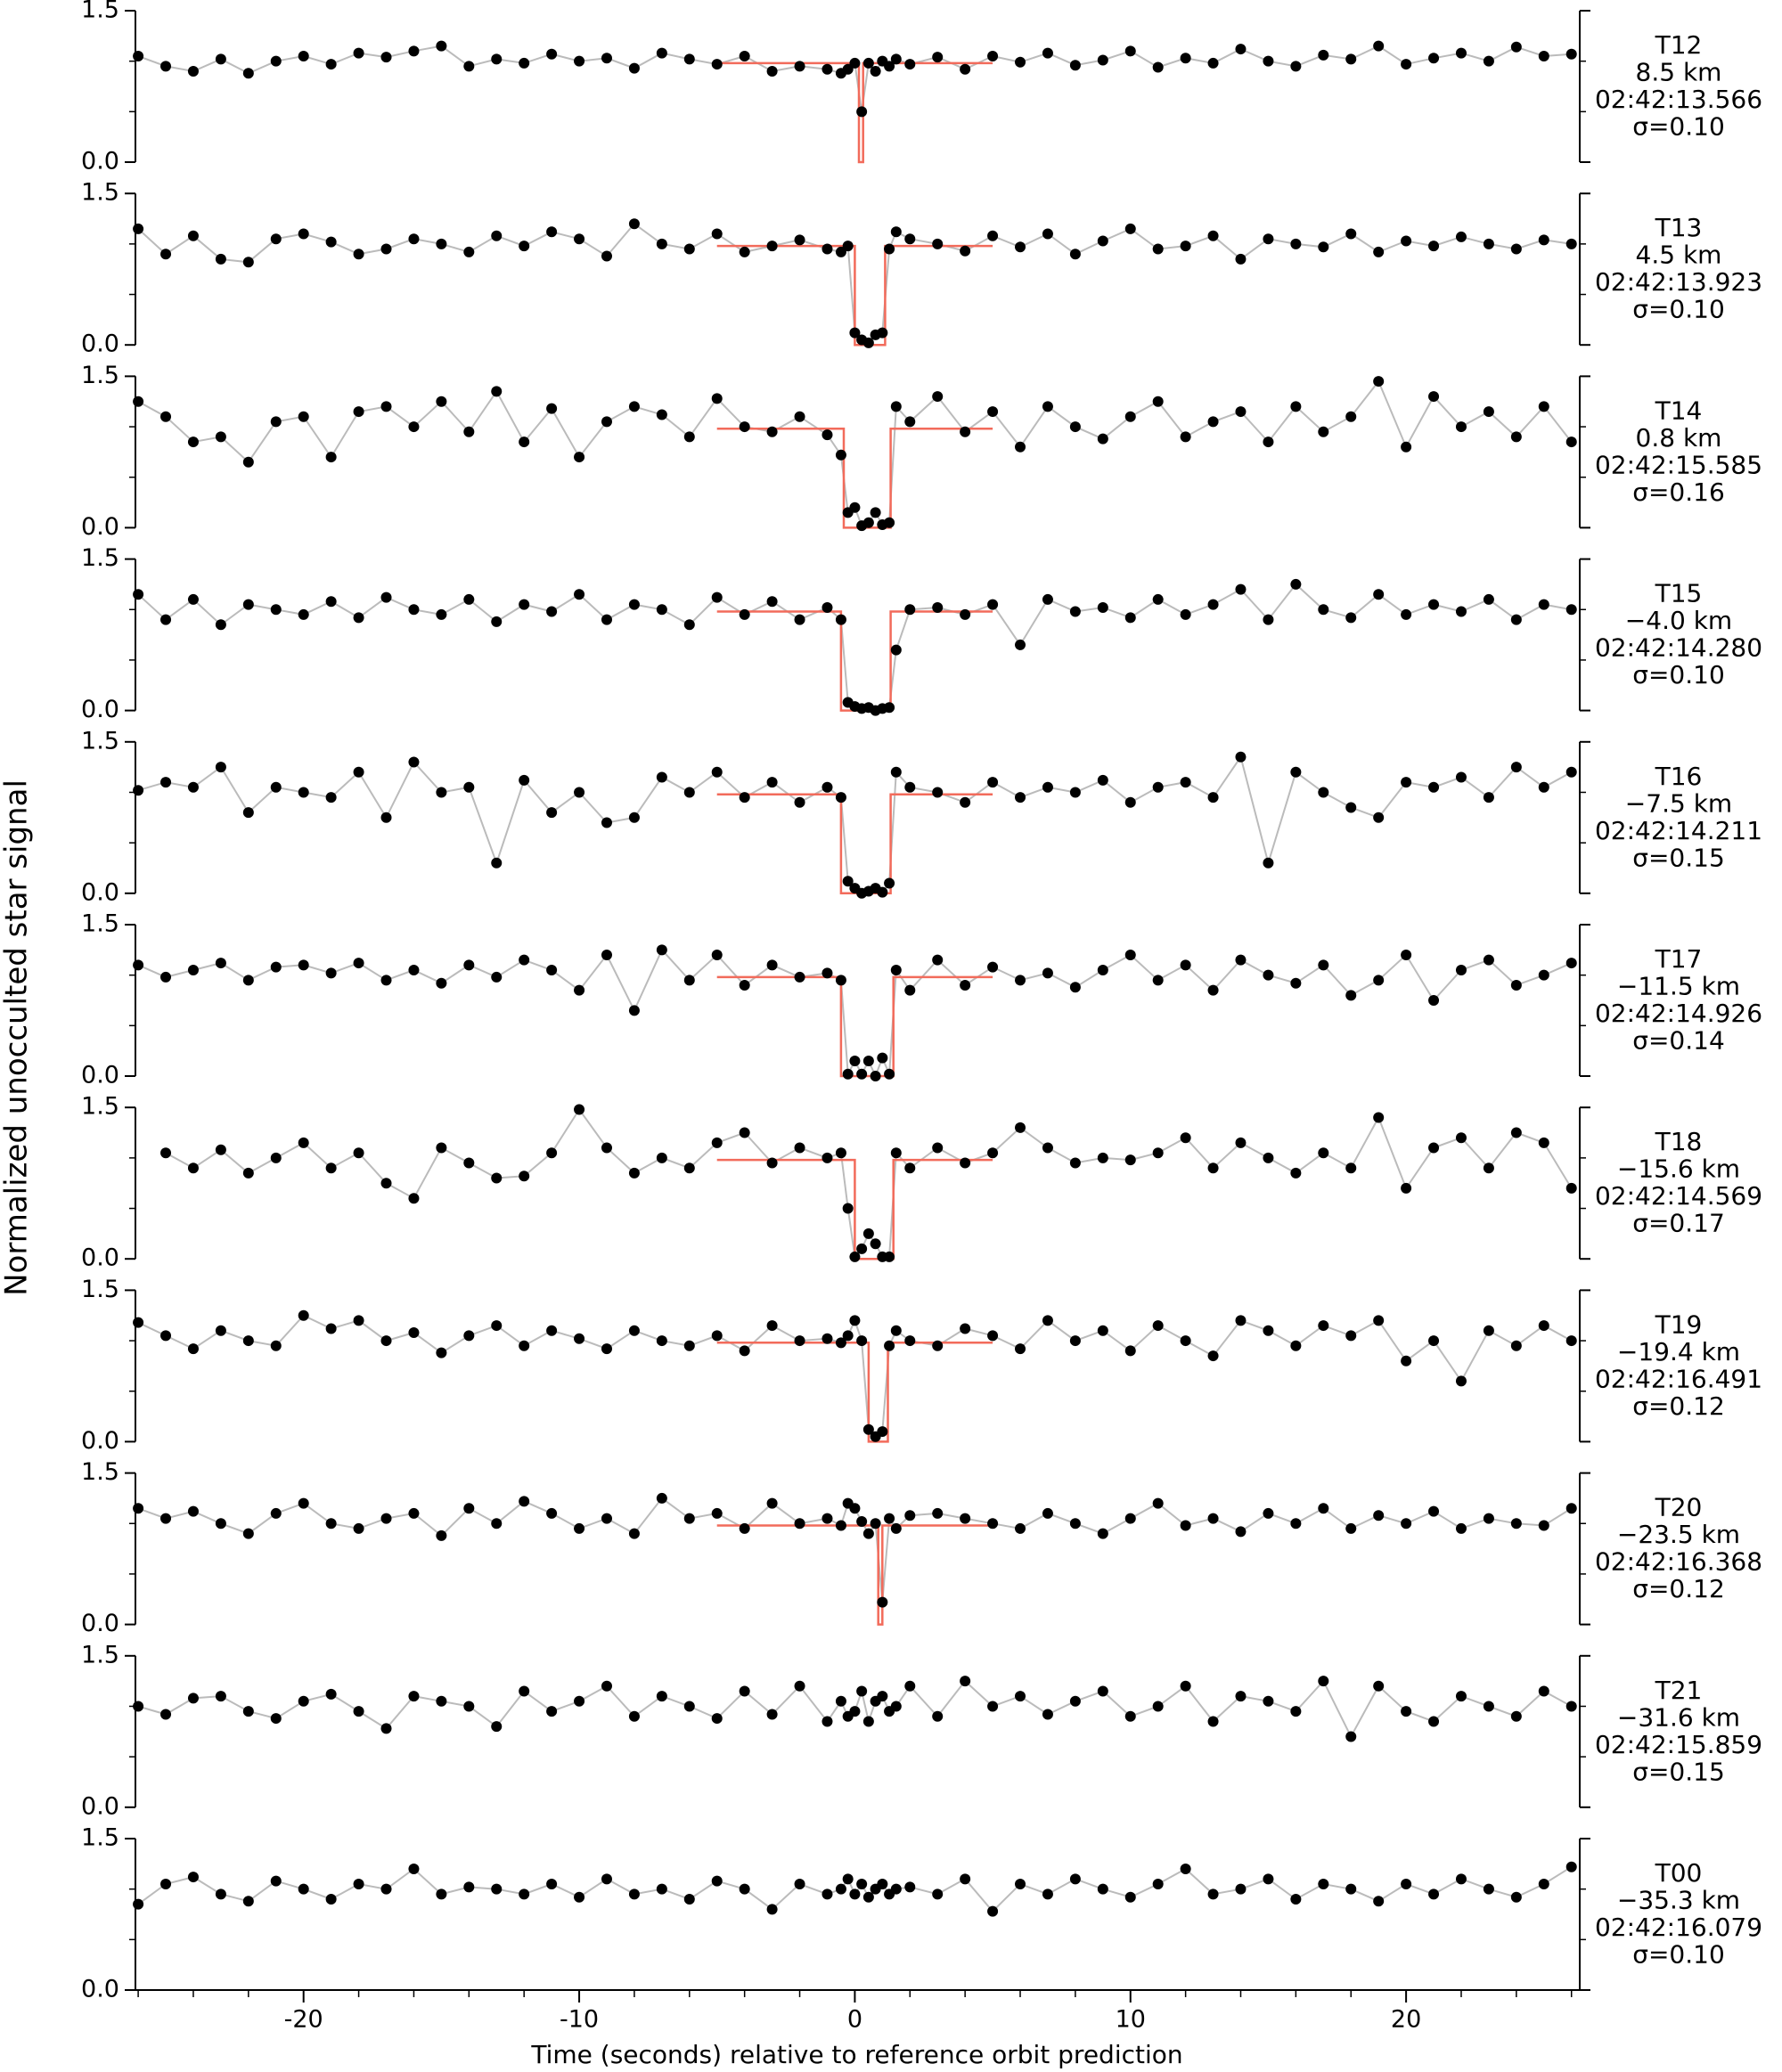  I want to click on panel-distance: 4.5 km, so click(1679, 255).